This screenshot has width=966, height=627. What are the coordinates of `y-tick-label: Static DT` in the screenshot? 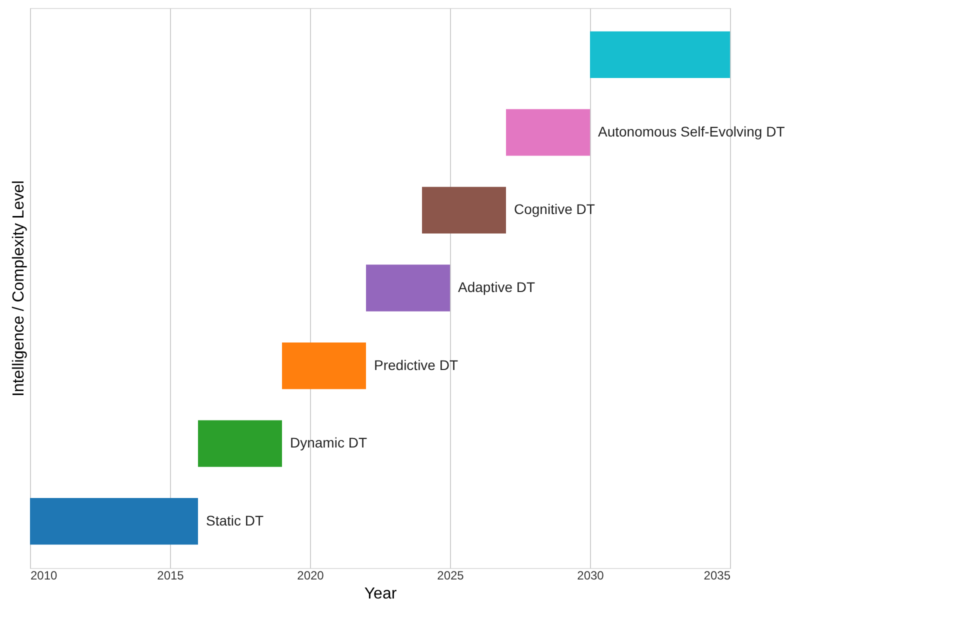 It's located at (235, 520).